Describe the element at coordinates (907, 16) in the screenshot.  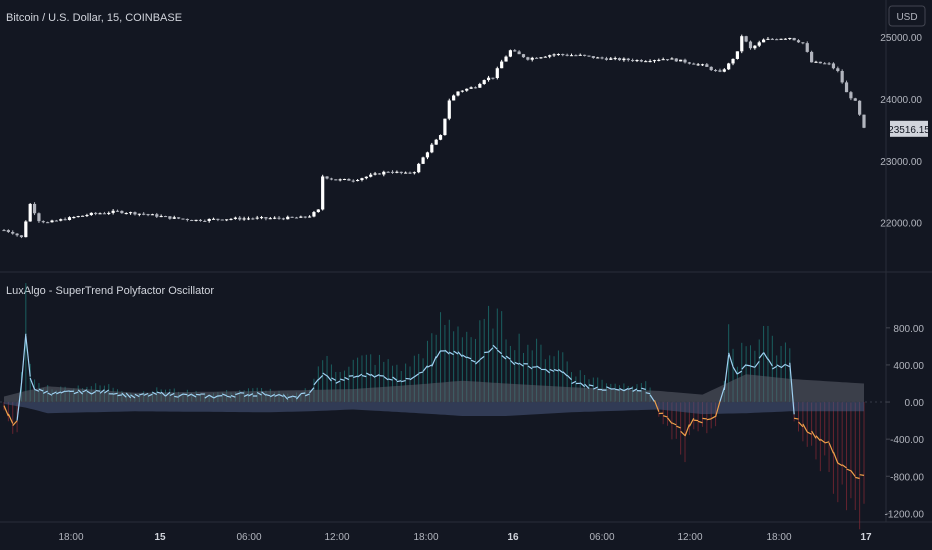
I see `currency-button: USD` at that location.